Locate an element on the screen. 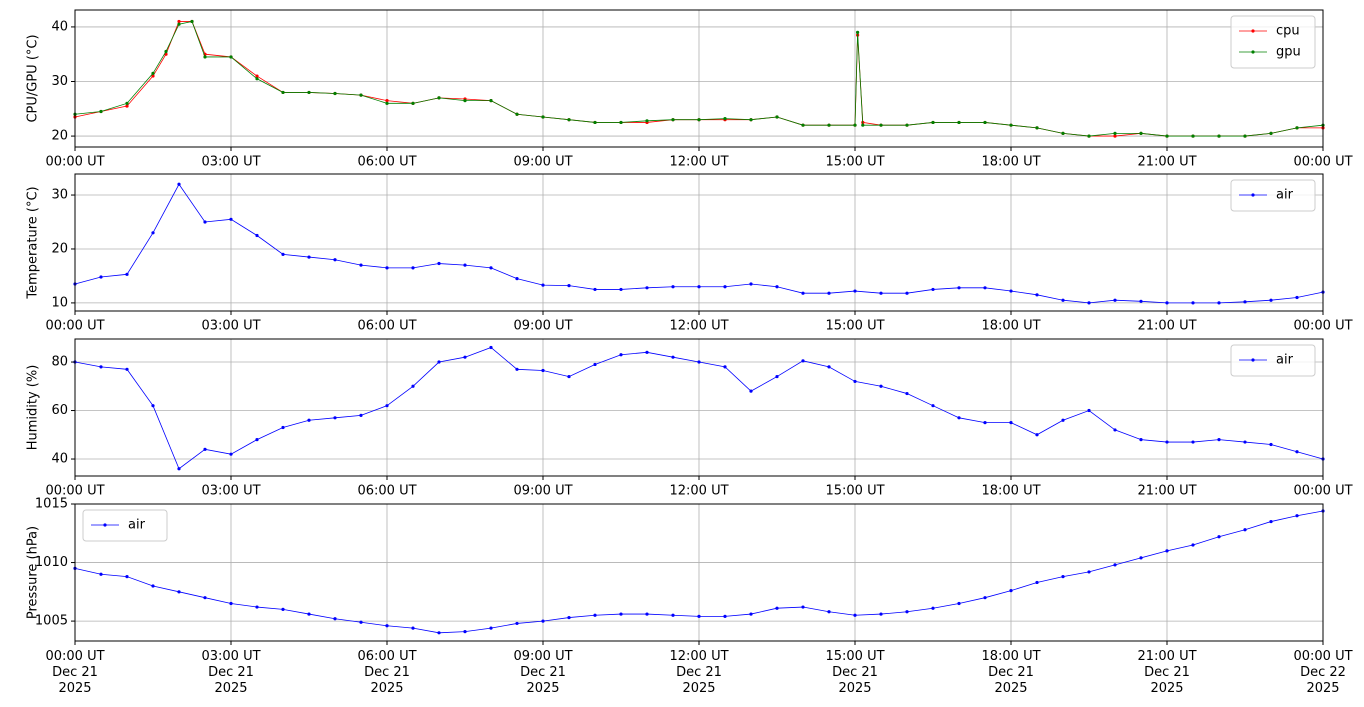 The image size is (1364, 707). x-tick-label-line: 15:00 UT is located at coordinates (854, 656).